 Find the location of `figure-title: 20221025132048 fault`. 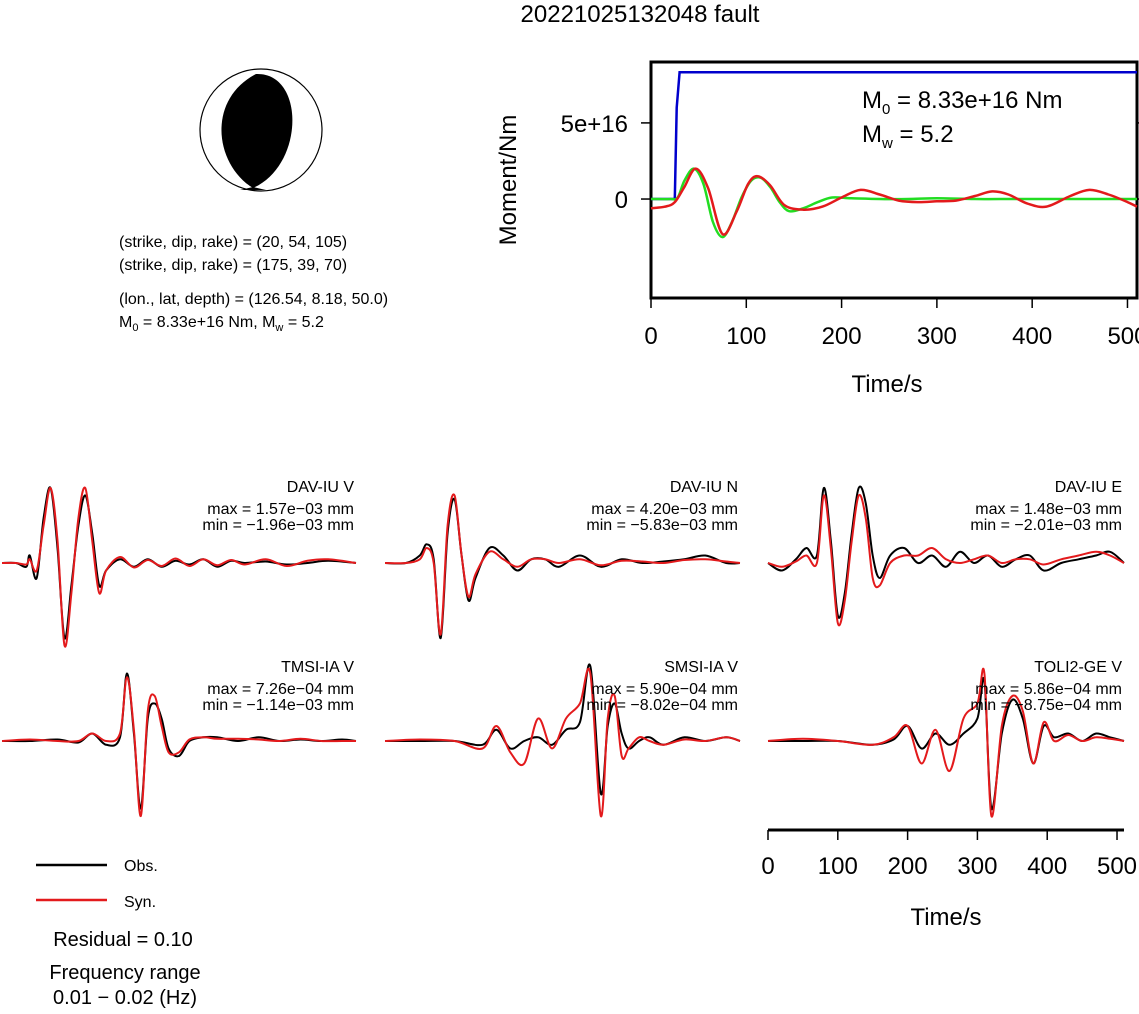

figure-title: 20221025132048 fault is located at coordinates (640, 14).